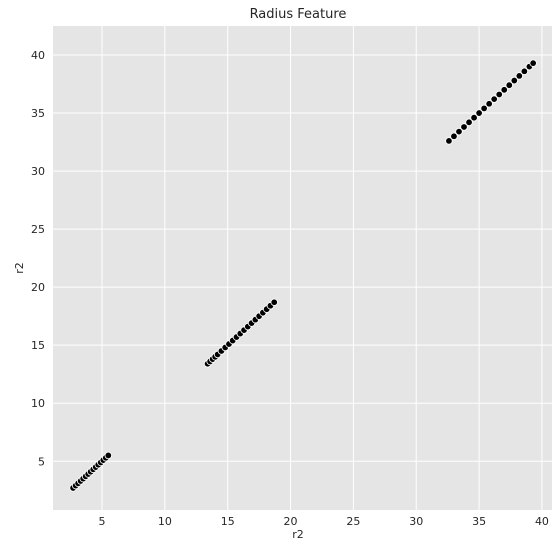 The width and height of the screenshot is (559, 552). I want to click on chart-title: Radius Feature, so click(298, 14).